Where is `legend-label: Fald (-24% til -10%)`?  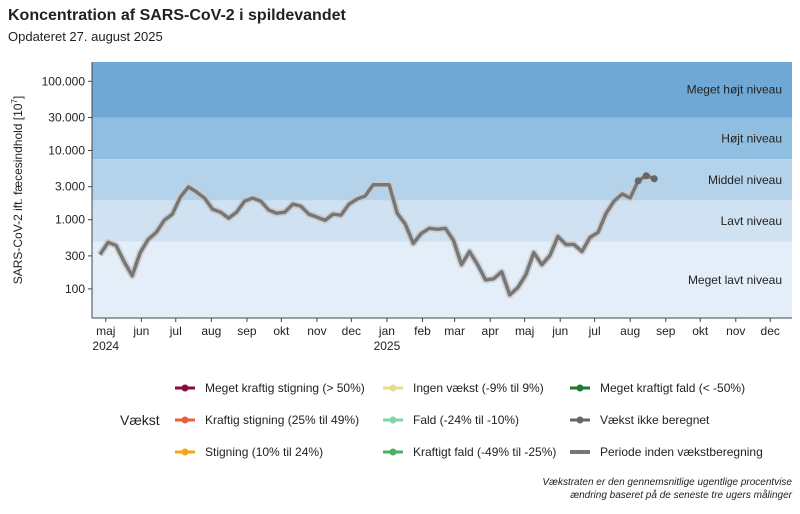
legend-label: Fald (-24% til -10%) is located at coordinates (466, 420).